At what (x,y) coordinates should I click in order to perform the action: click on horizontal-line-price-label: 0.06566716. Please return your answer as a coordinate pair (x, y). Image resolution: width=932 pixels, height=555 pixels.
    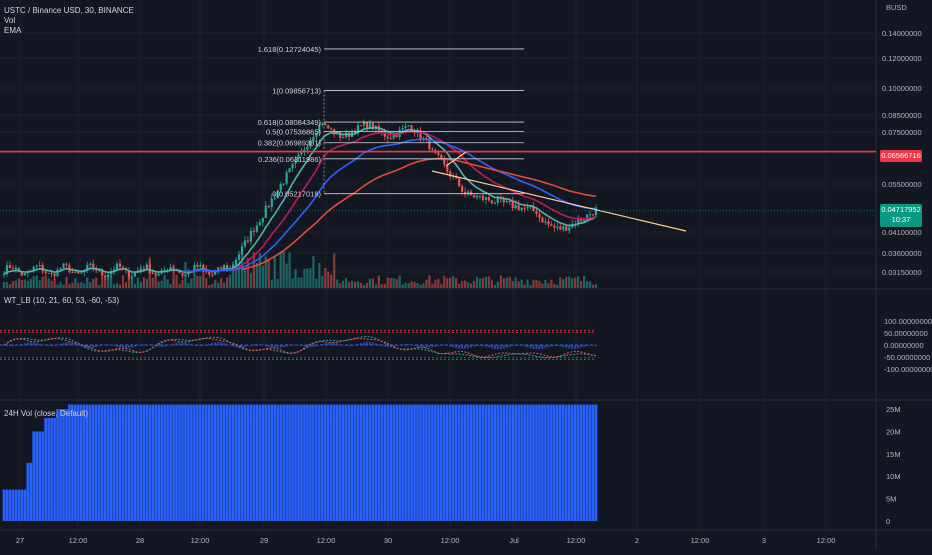
    Looking at the image, I should click on (901, 156).